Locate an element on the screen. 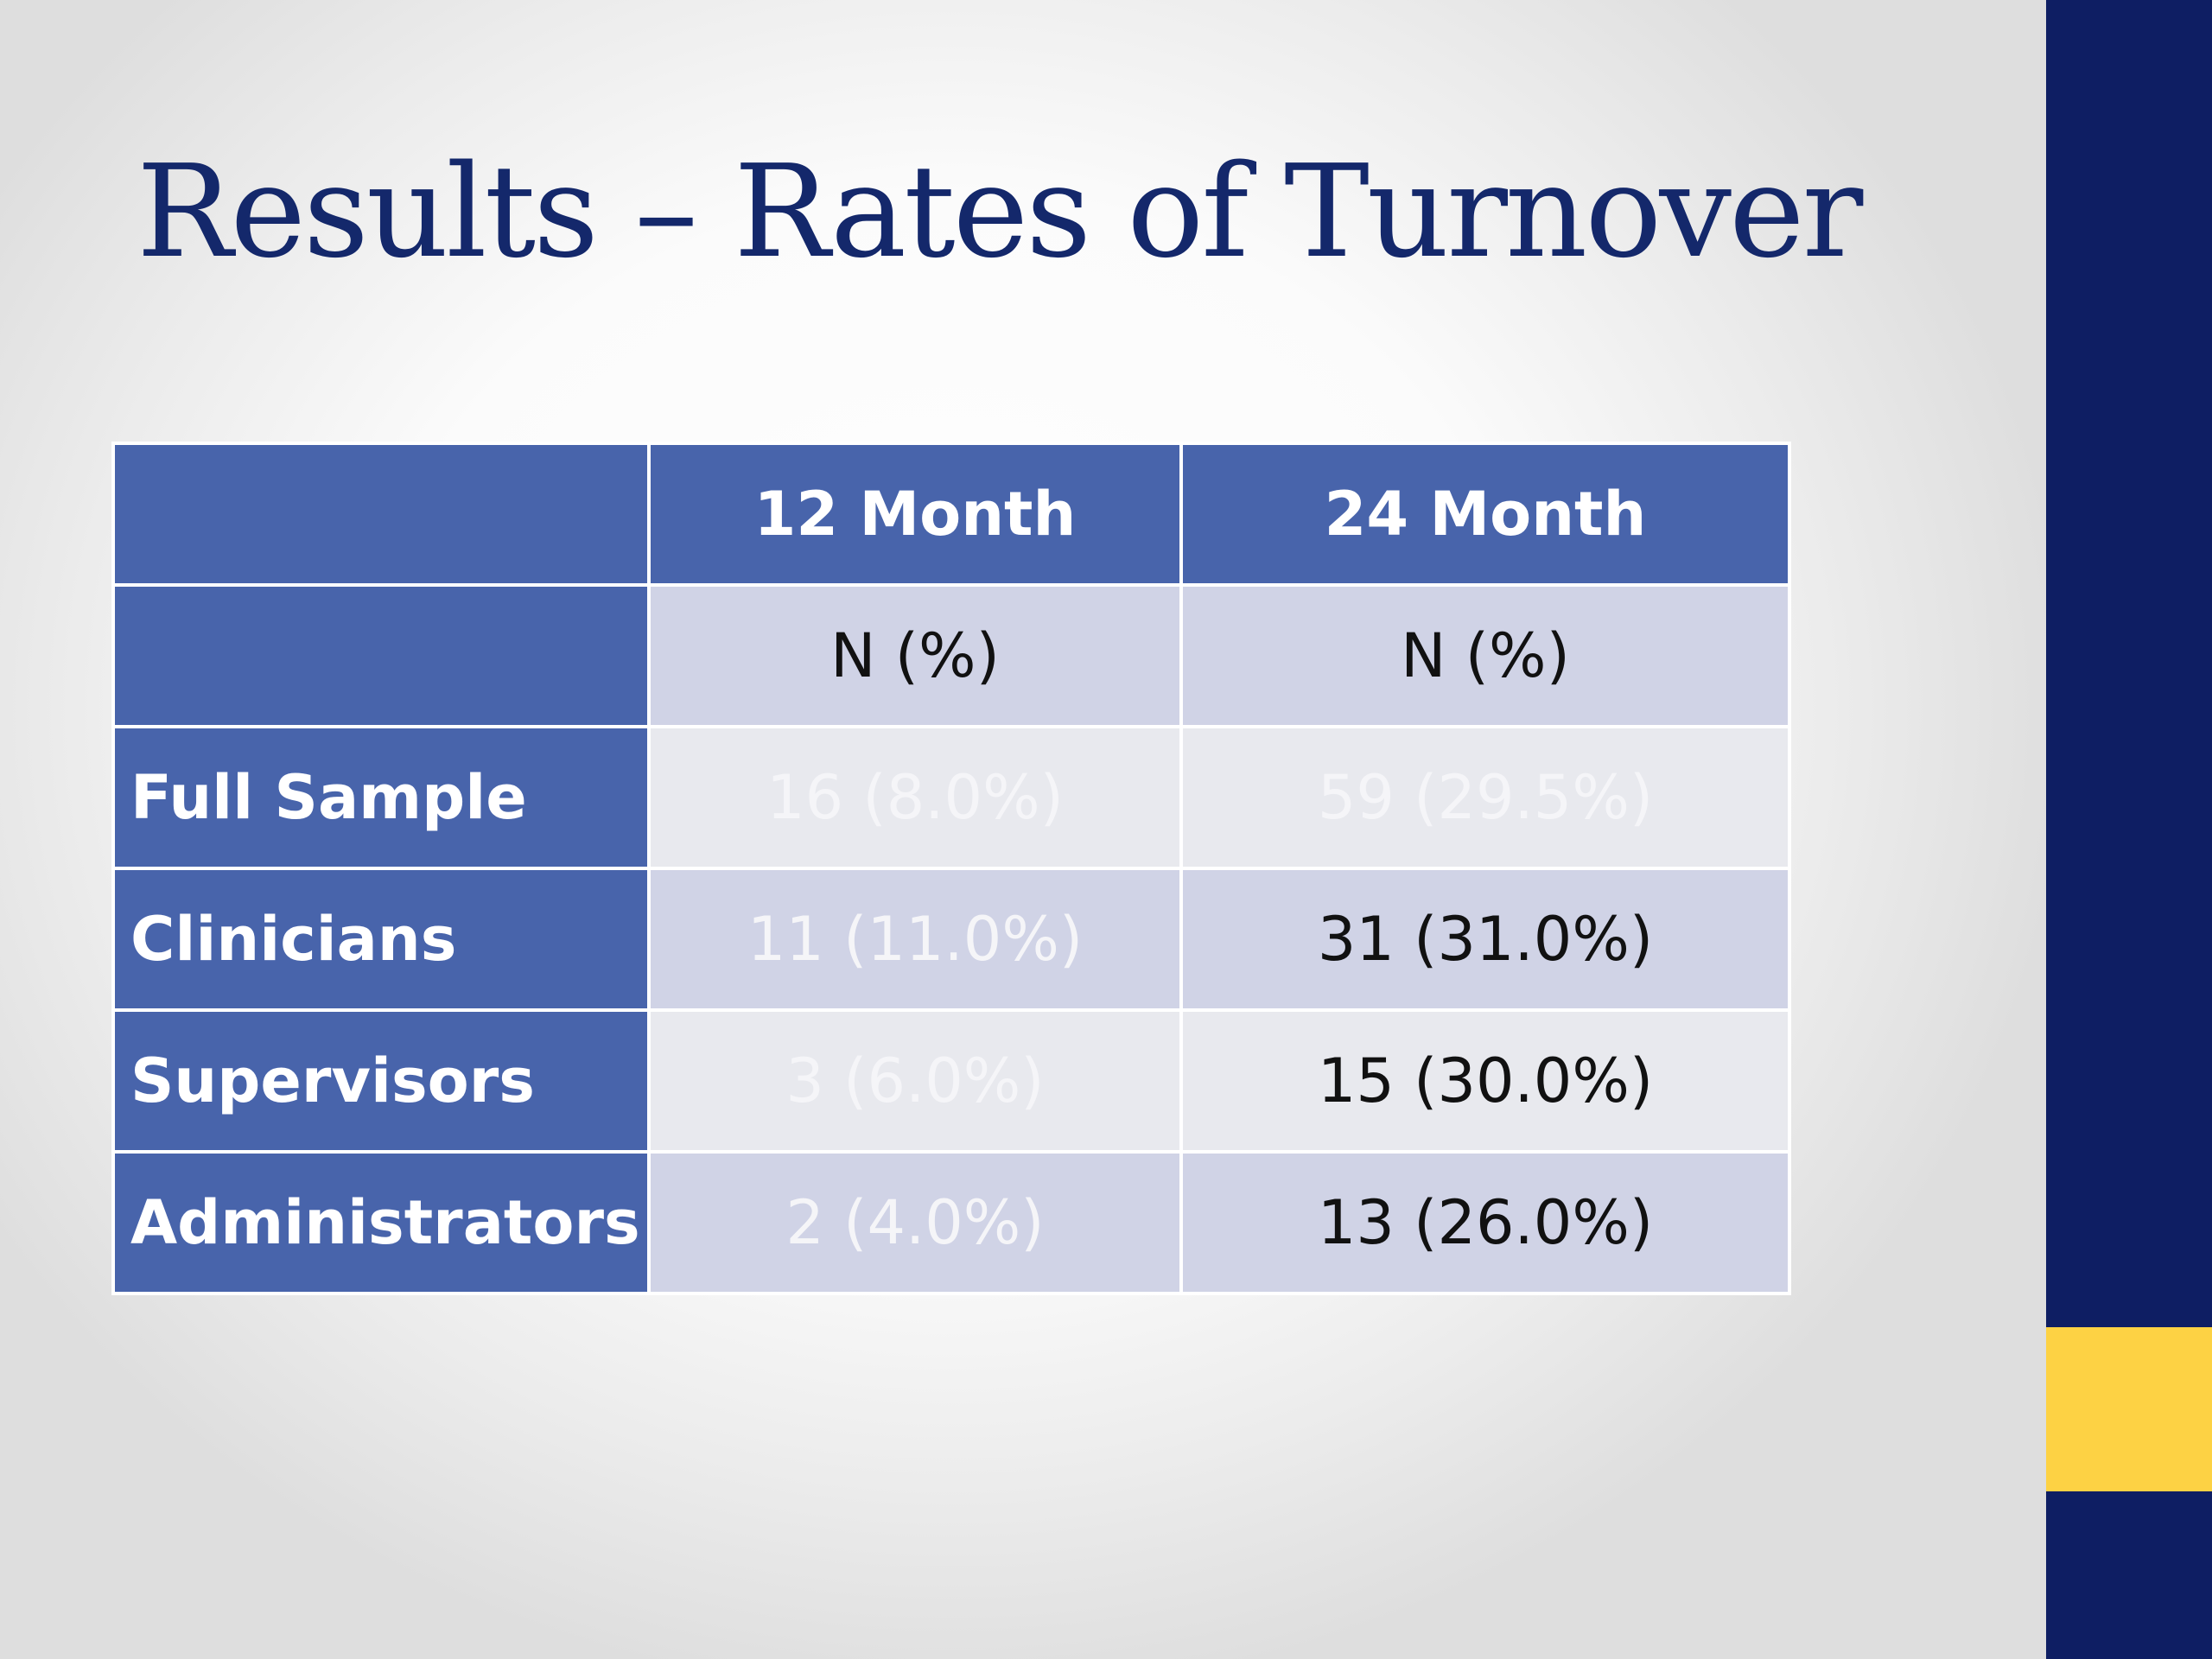 Image resolution: width=2212 pixels, height=1659 pixels. slide-title: Results – Rates of Turnover is located at coordinates (1000, 211).